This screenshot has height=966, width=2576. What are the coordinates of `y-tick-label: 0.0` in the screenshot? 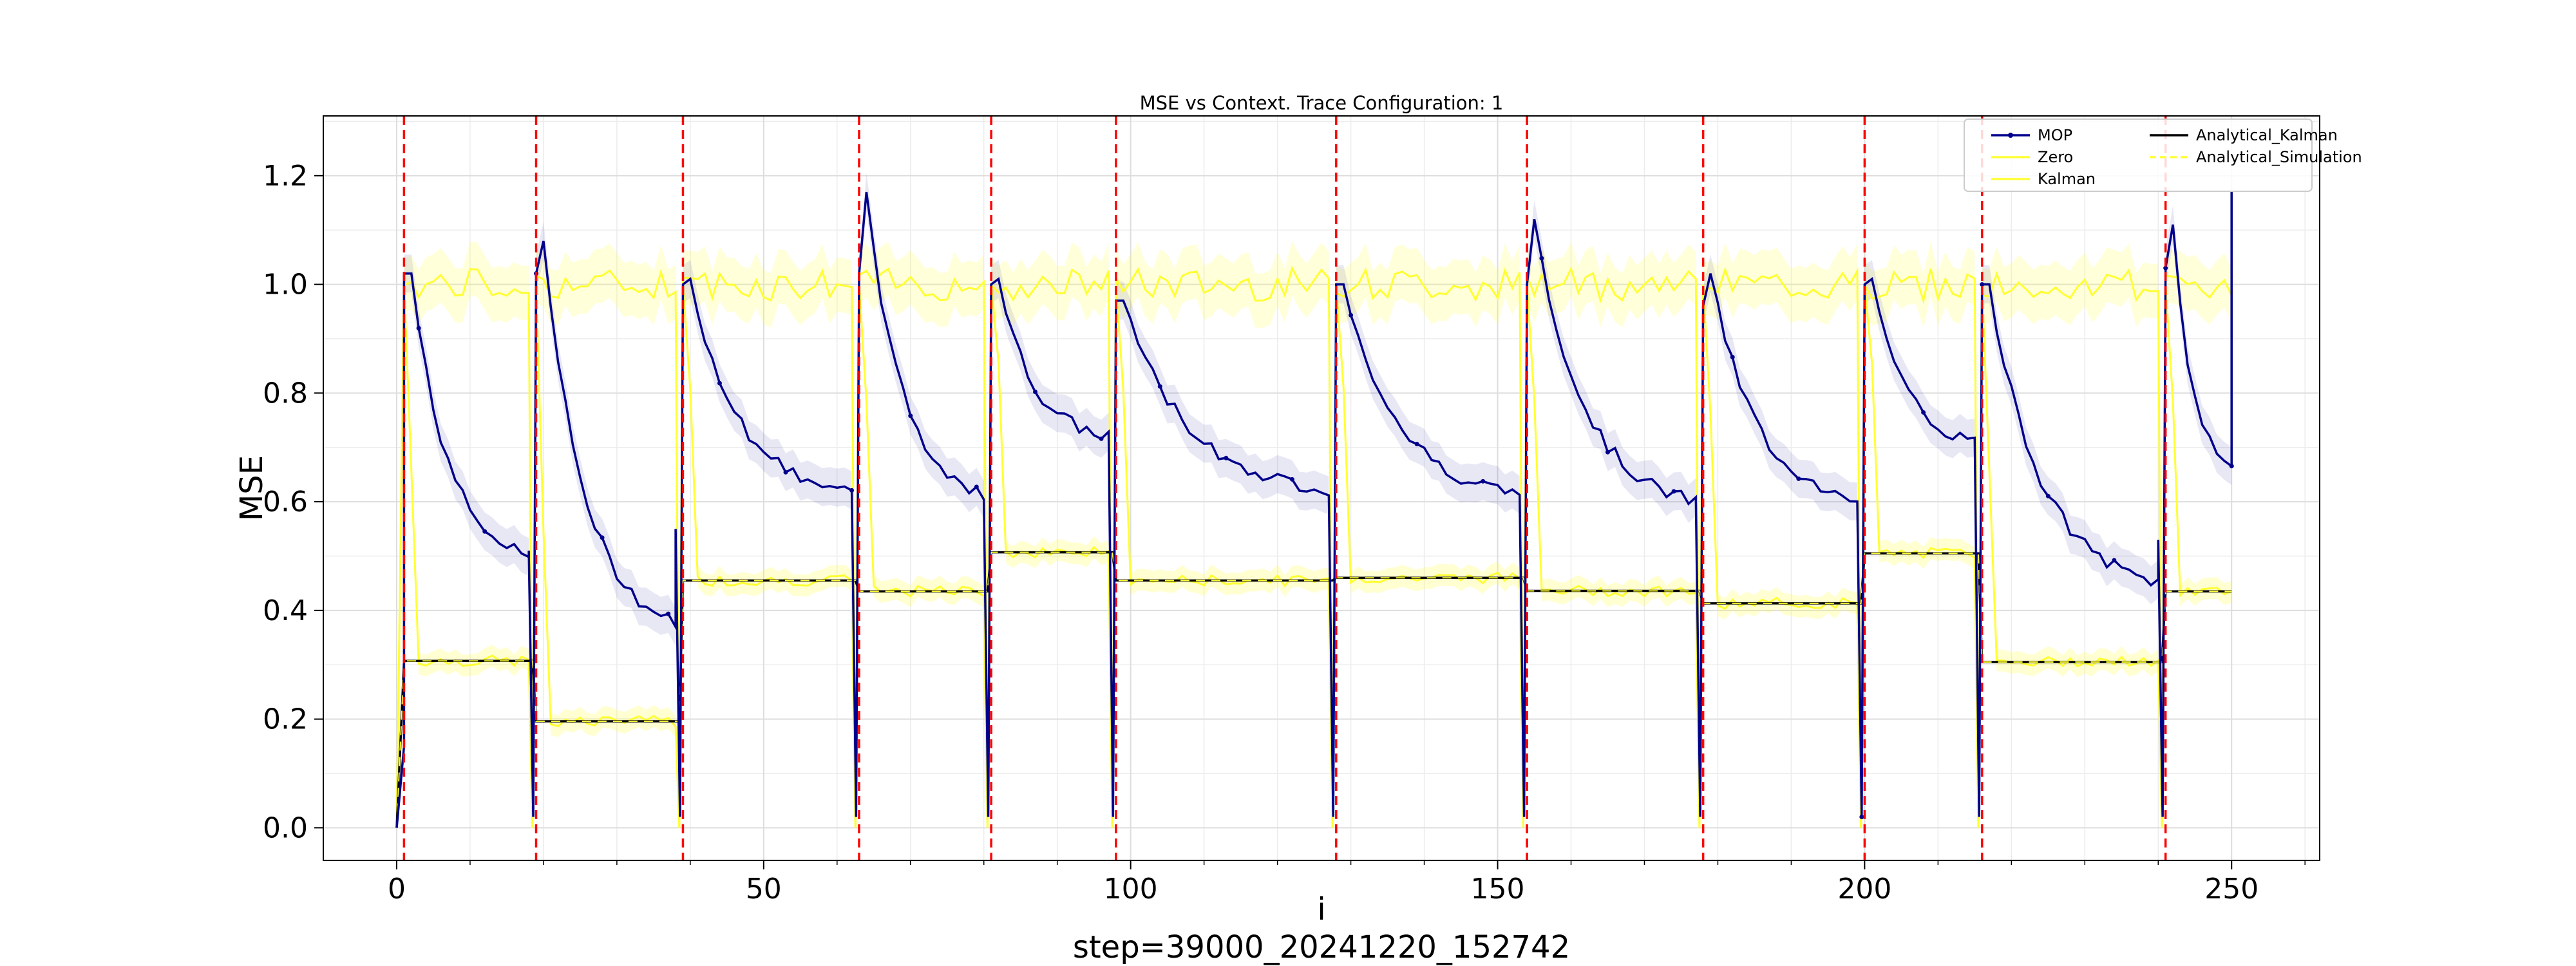 It's located at (285, 827).